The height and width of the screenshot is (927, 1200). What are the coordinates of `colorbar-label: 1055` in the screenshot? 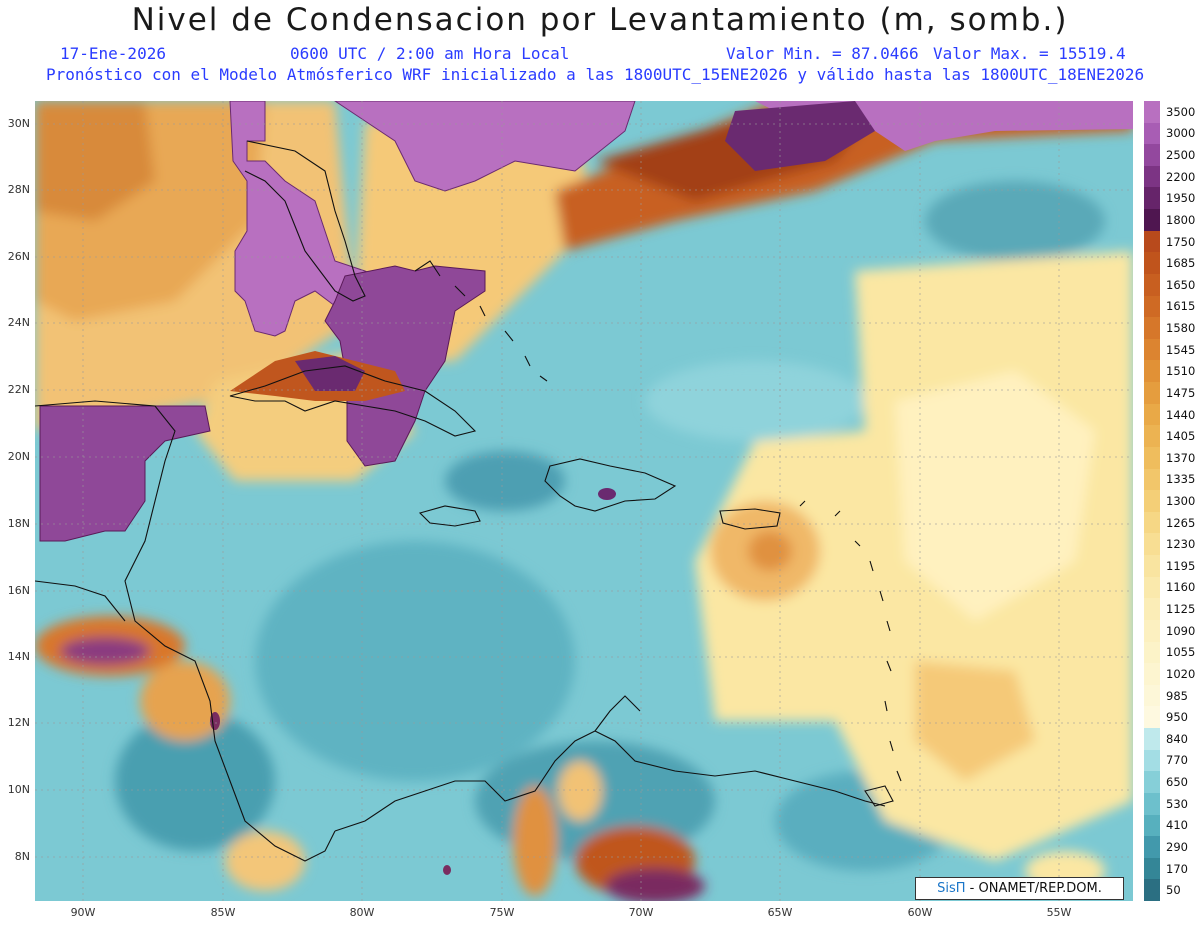 It's located at (1181, 652).